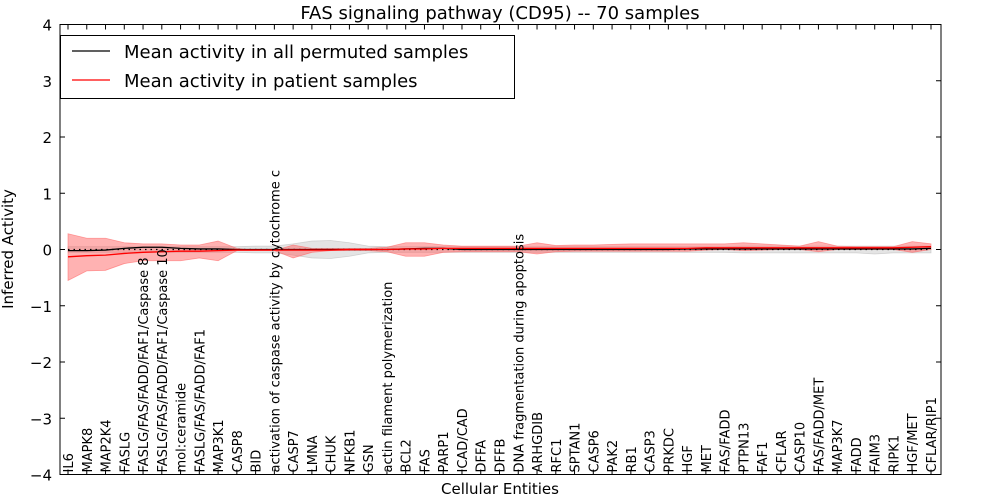 The height and width of the screenshot is (504, 1000). What do you see at coordinates (257, 461) in the screenshot?
I see `x-tick-label: BID` at bounding box center [257, 461].